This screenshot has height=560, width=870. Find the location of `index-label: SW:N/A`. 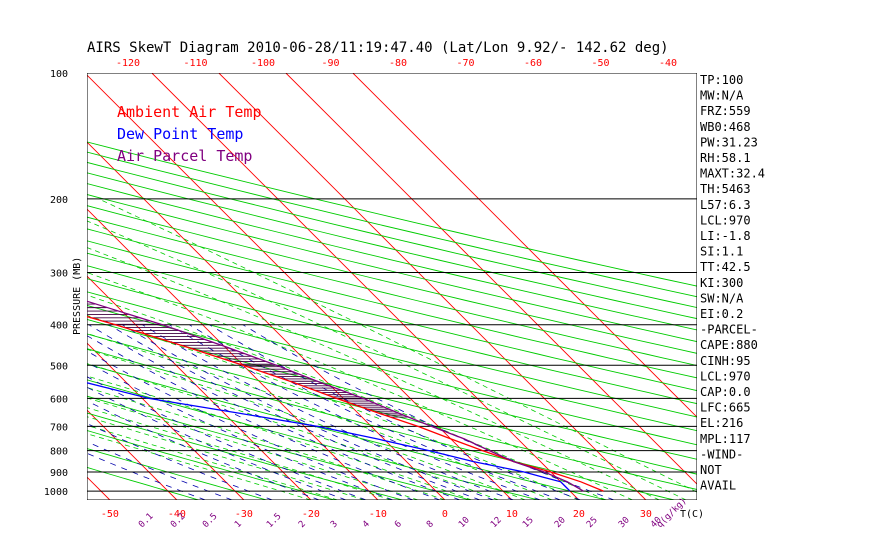

index-label: SW:N/A is located at coordinates (722, 298).